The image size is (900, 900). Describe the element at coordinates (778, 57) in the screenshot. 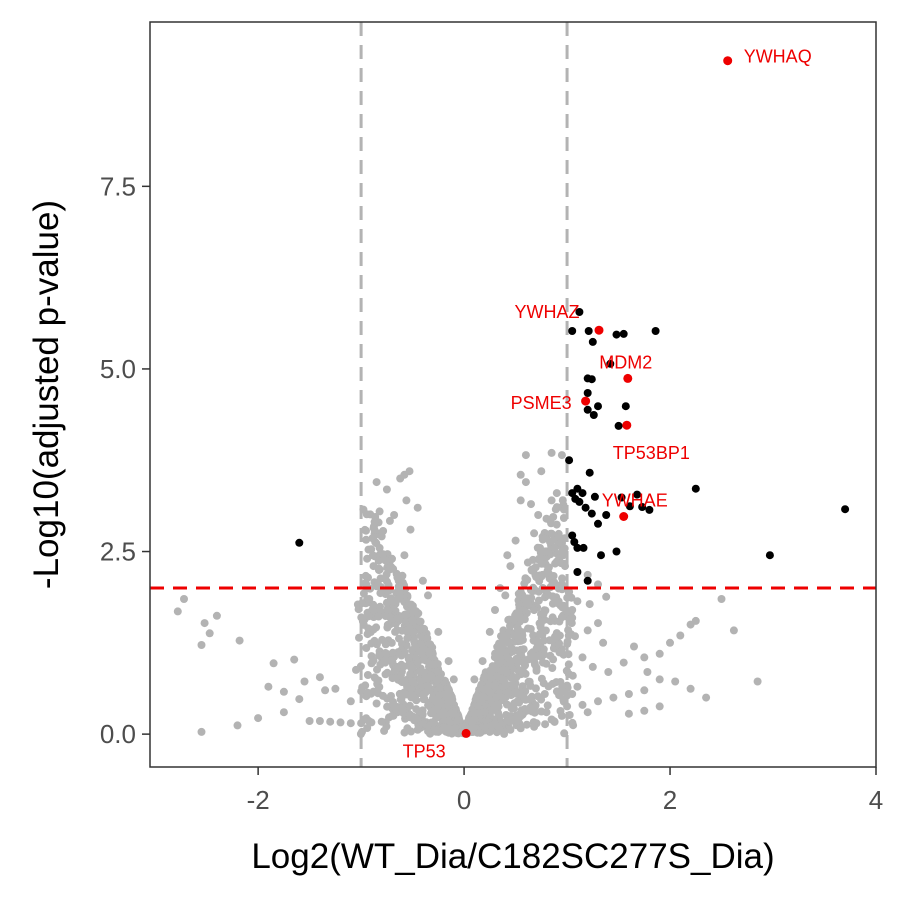

I see `gene-label: YWHAQ` at that location.